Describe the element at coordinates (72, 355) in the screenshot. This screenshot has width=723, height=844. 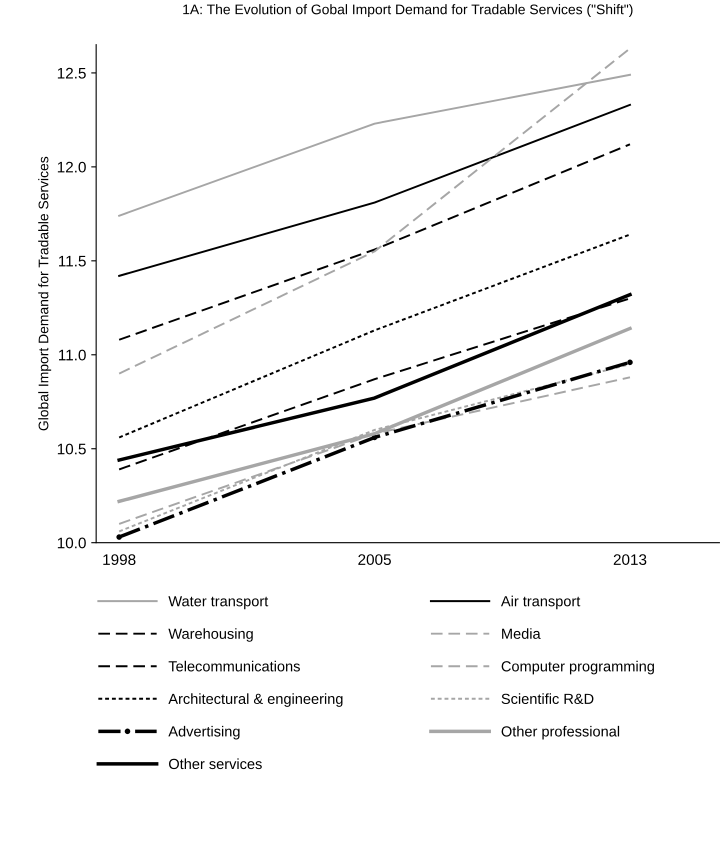
I see `y-tick-label: 11.0` at that location.